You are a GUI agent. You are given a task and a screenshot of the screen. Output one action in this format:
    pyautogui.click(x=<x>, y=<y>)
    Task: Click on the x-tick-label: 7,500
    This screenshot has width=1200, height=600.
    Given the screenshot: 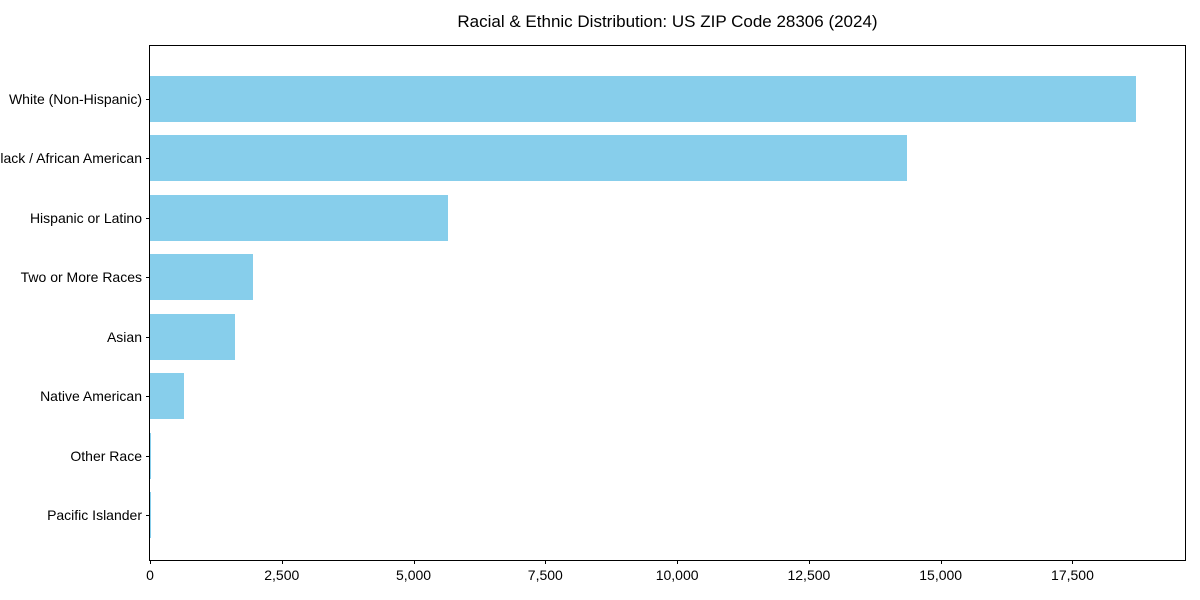 What is the action you would take?
    pyautogui.click(x=545, y=575)
    